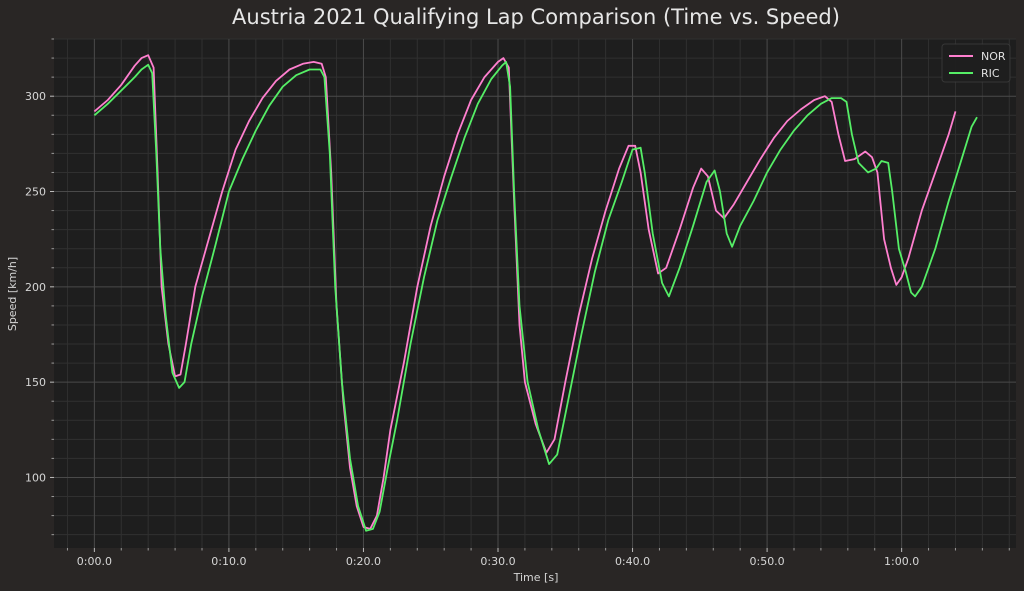  What do you see at coordinates (35, 382) in the screenshot?
I see `y-tick-label: 150` at bounding box center [35, 382].